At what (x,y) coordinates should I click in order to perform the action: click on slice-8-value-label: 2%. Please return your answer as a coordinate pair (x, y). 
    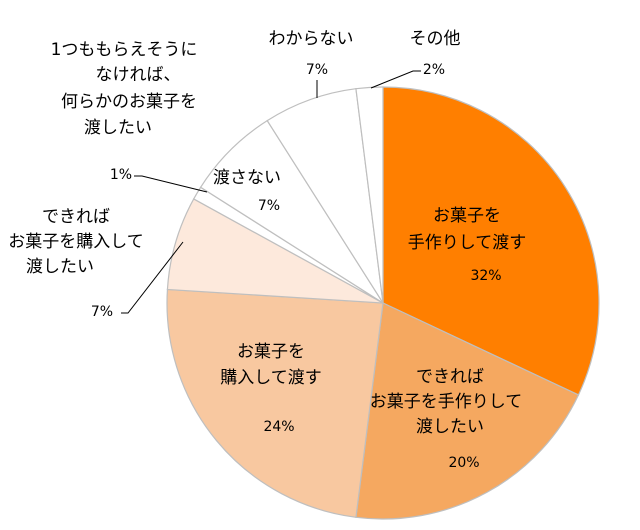
    Looking at the image, I should click on (434, 70).